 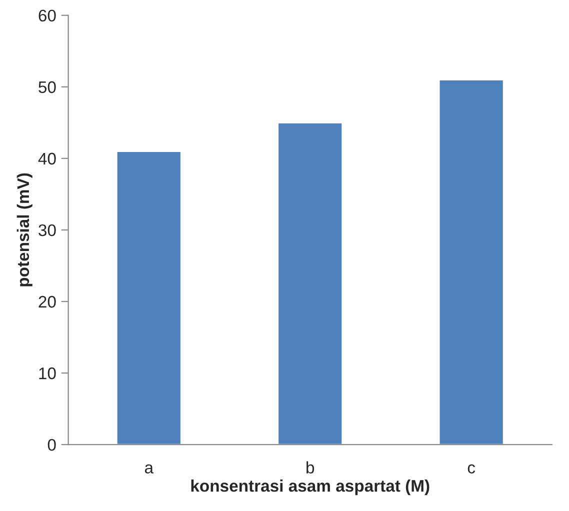 What do you see at coordinates (47, 158) in the screenshot?
I see `y-tick-label: 40` at bounding box center [47, 158].